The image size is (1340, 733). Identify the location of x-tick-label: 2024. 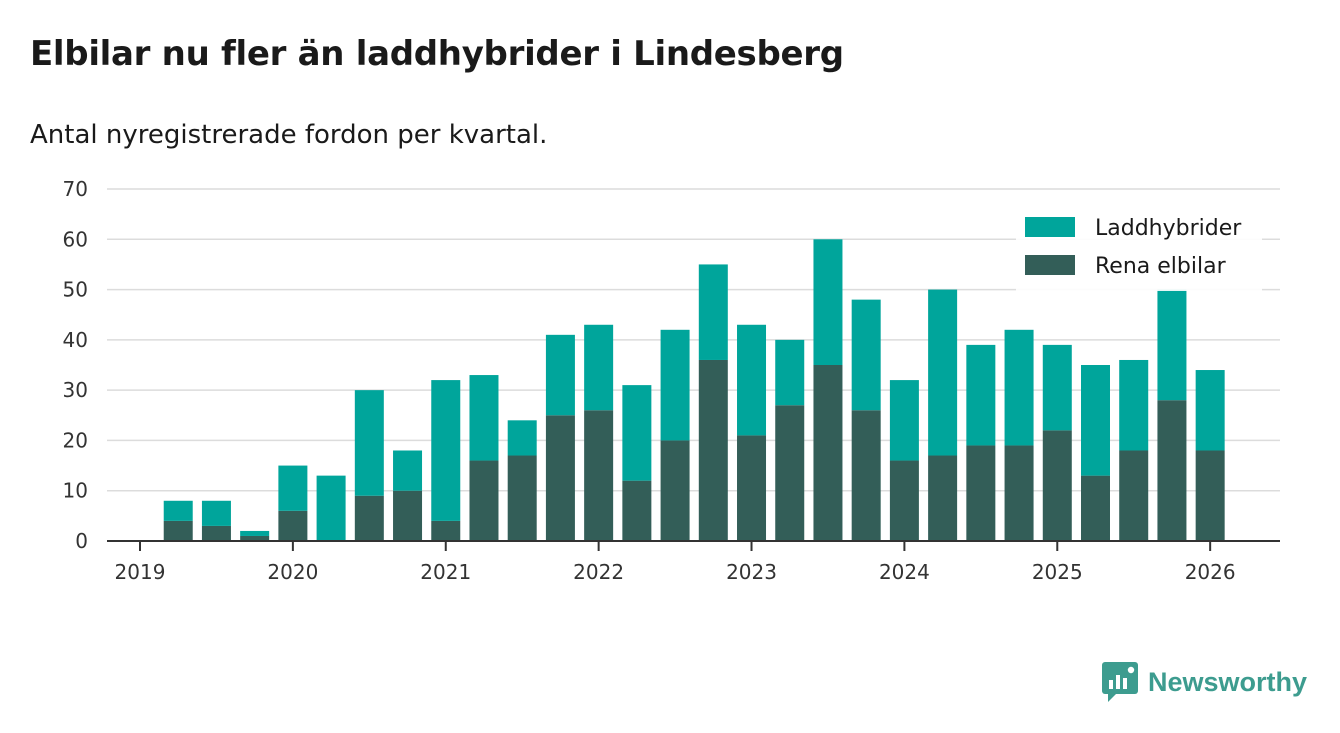
(904, 572).